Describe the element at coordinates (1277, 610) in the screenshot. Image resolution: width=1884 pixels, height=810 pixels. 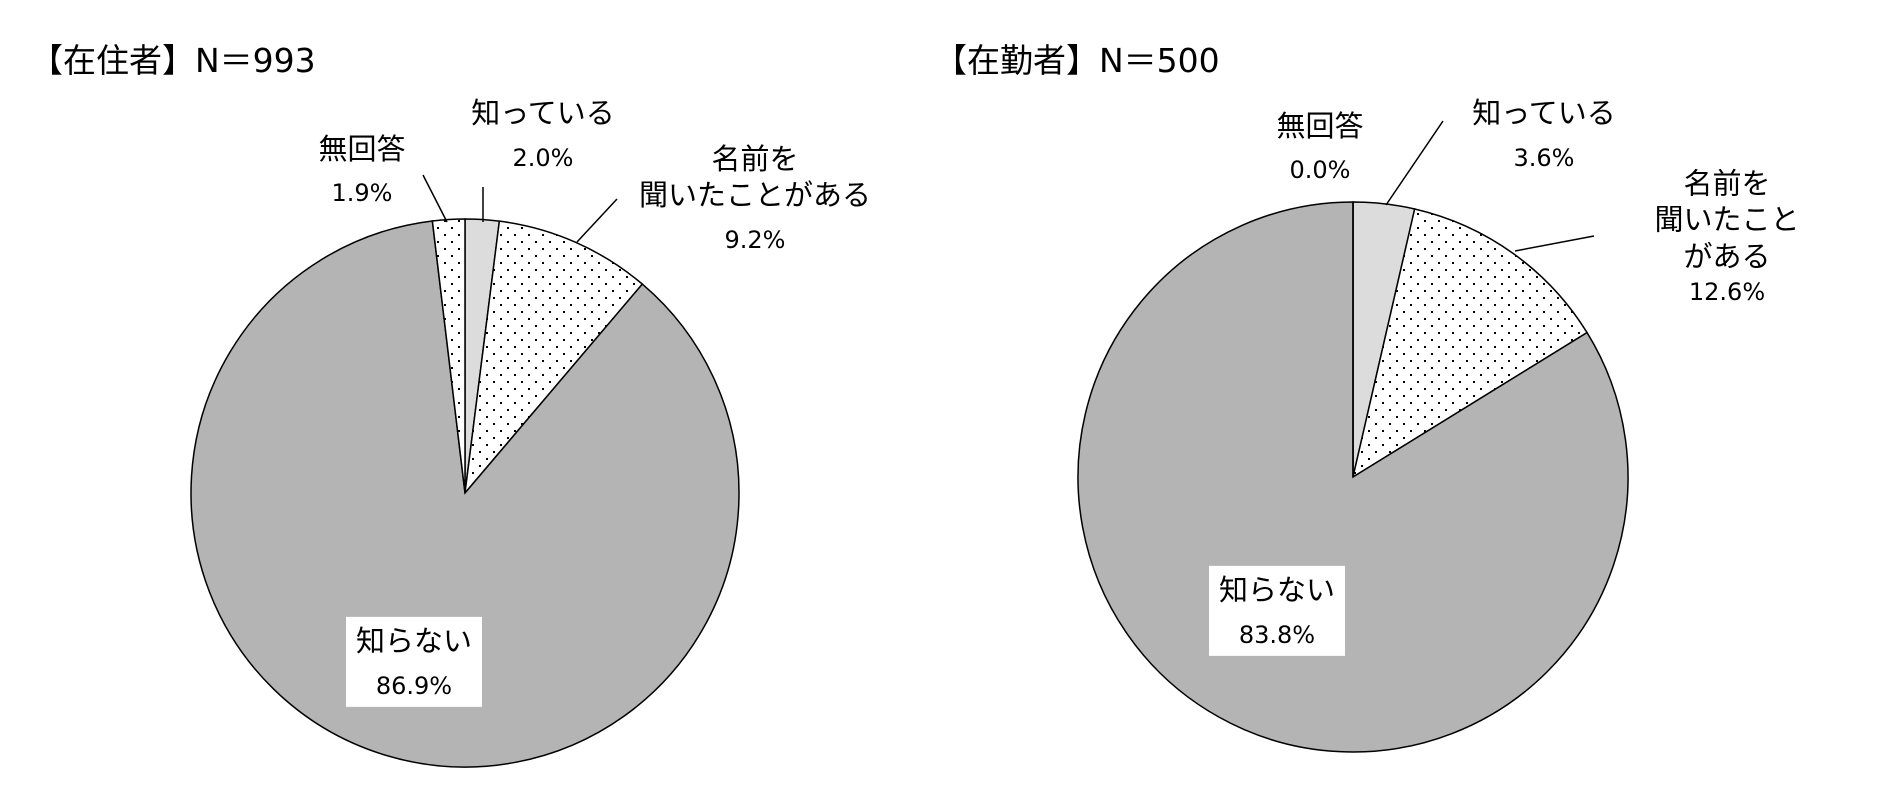
I see `label-box: 知らない 83.8%` at that location.